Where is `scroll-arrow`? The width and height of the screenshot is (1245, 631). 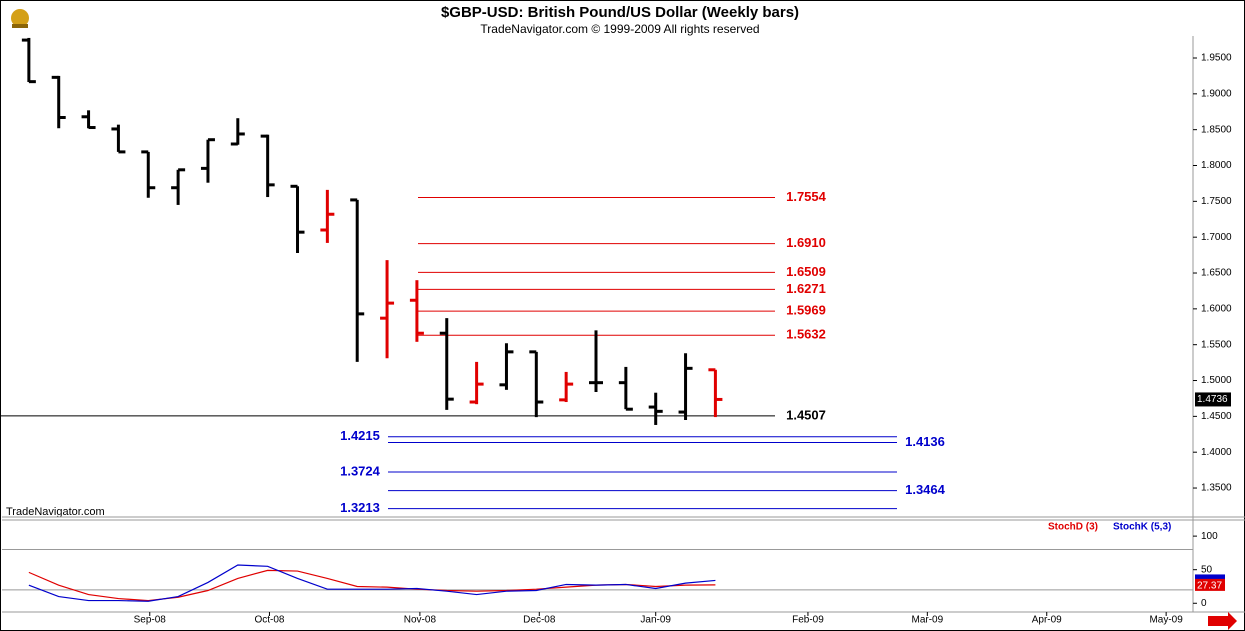 scroll-arrow is located at coordinates (1222, 621).